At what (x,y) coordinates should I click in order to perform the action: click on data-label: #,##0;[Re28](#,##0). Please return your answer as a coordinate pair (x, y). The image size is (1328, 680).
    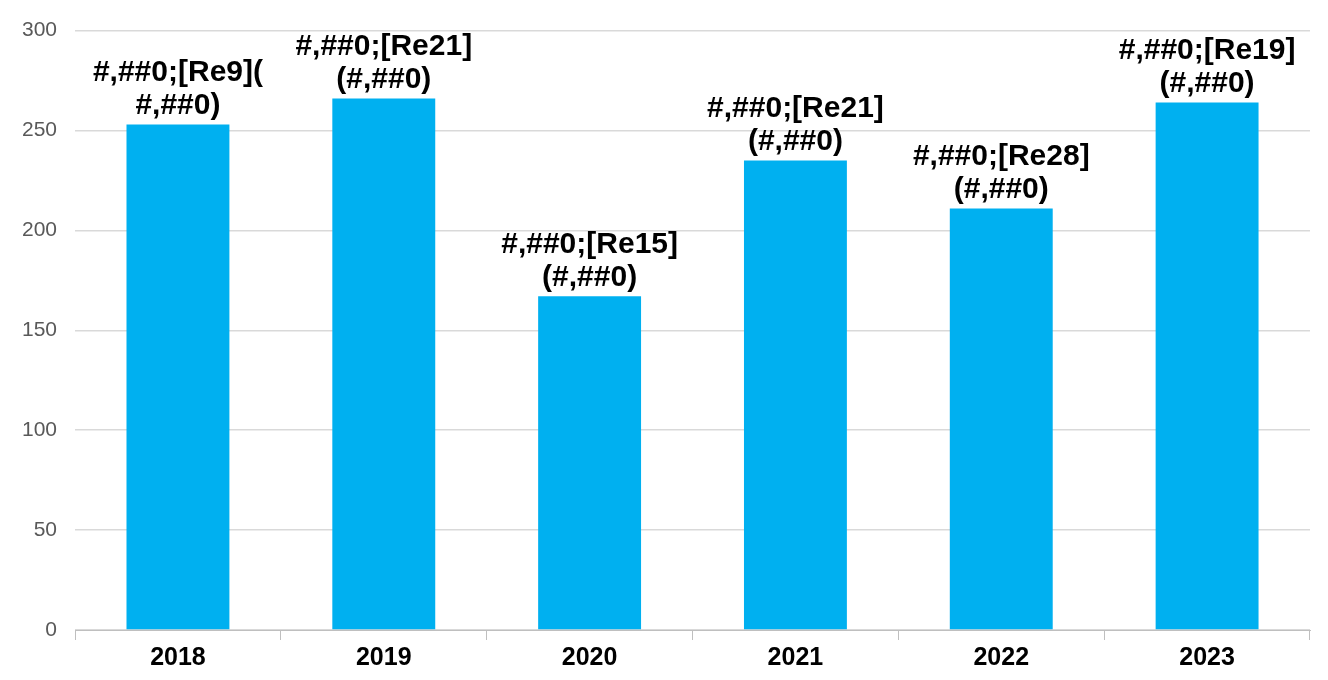
    Looking at the image, I should click on (1001, 170).